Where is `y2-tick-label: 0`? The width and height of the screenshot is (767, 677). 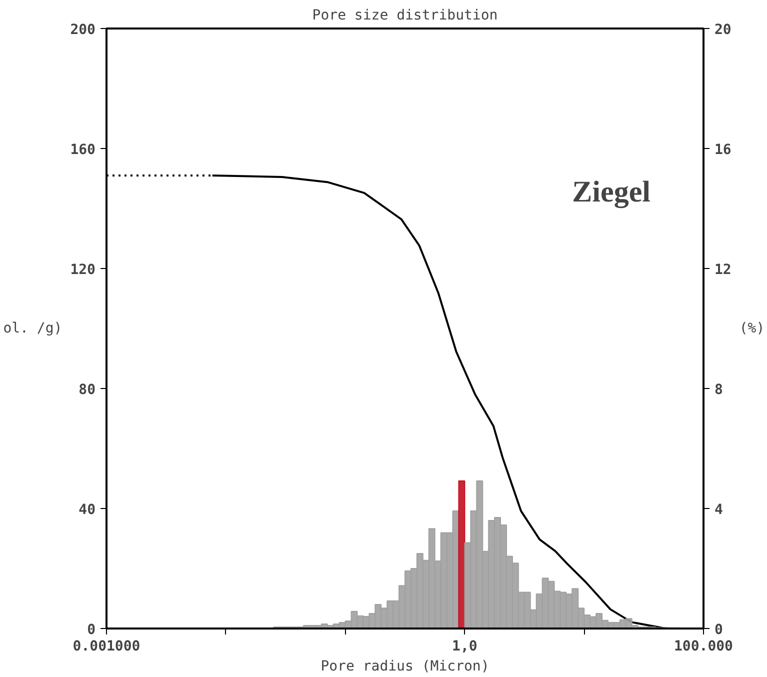 y2-tick-label: 0 is located at coordinates (718, 630).